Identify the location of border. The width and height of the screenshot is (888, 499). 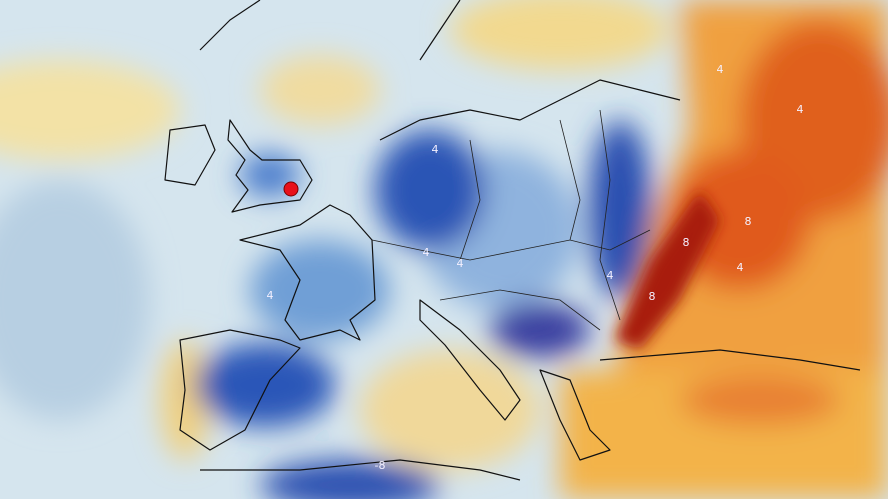
(511, 220).